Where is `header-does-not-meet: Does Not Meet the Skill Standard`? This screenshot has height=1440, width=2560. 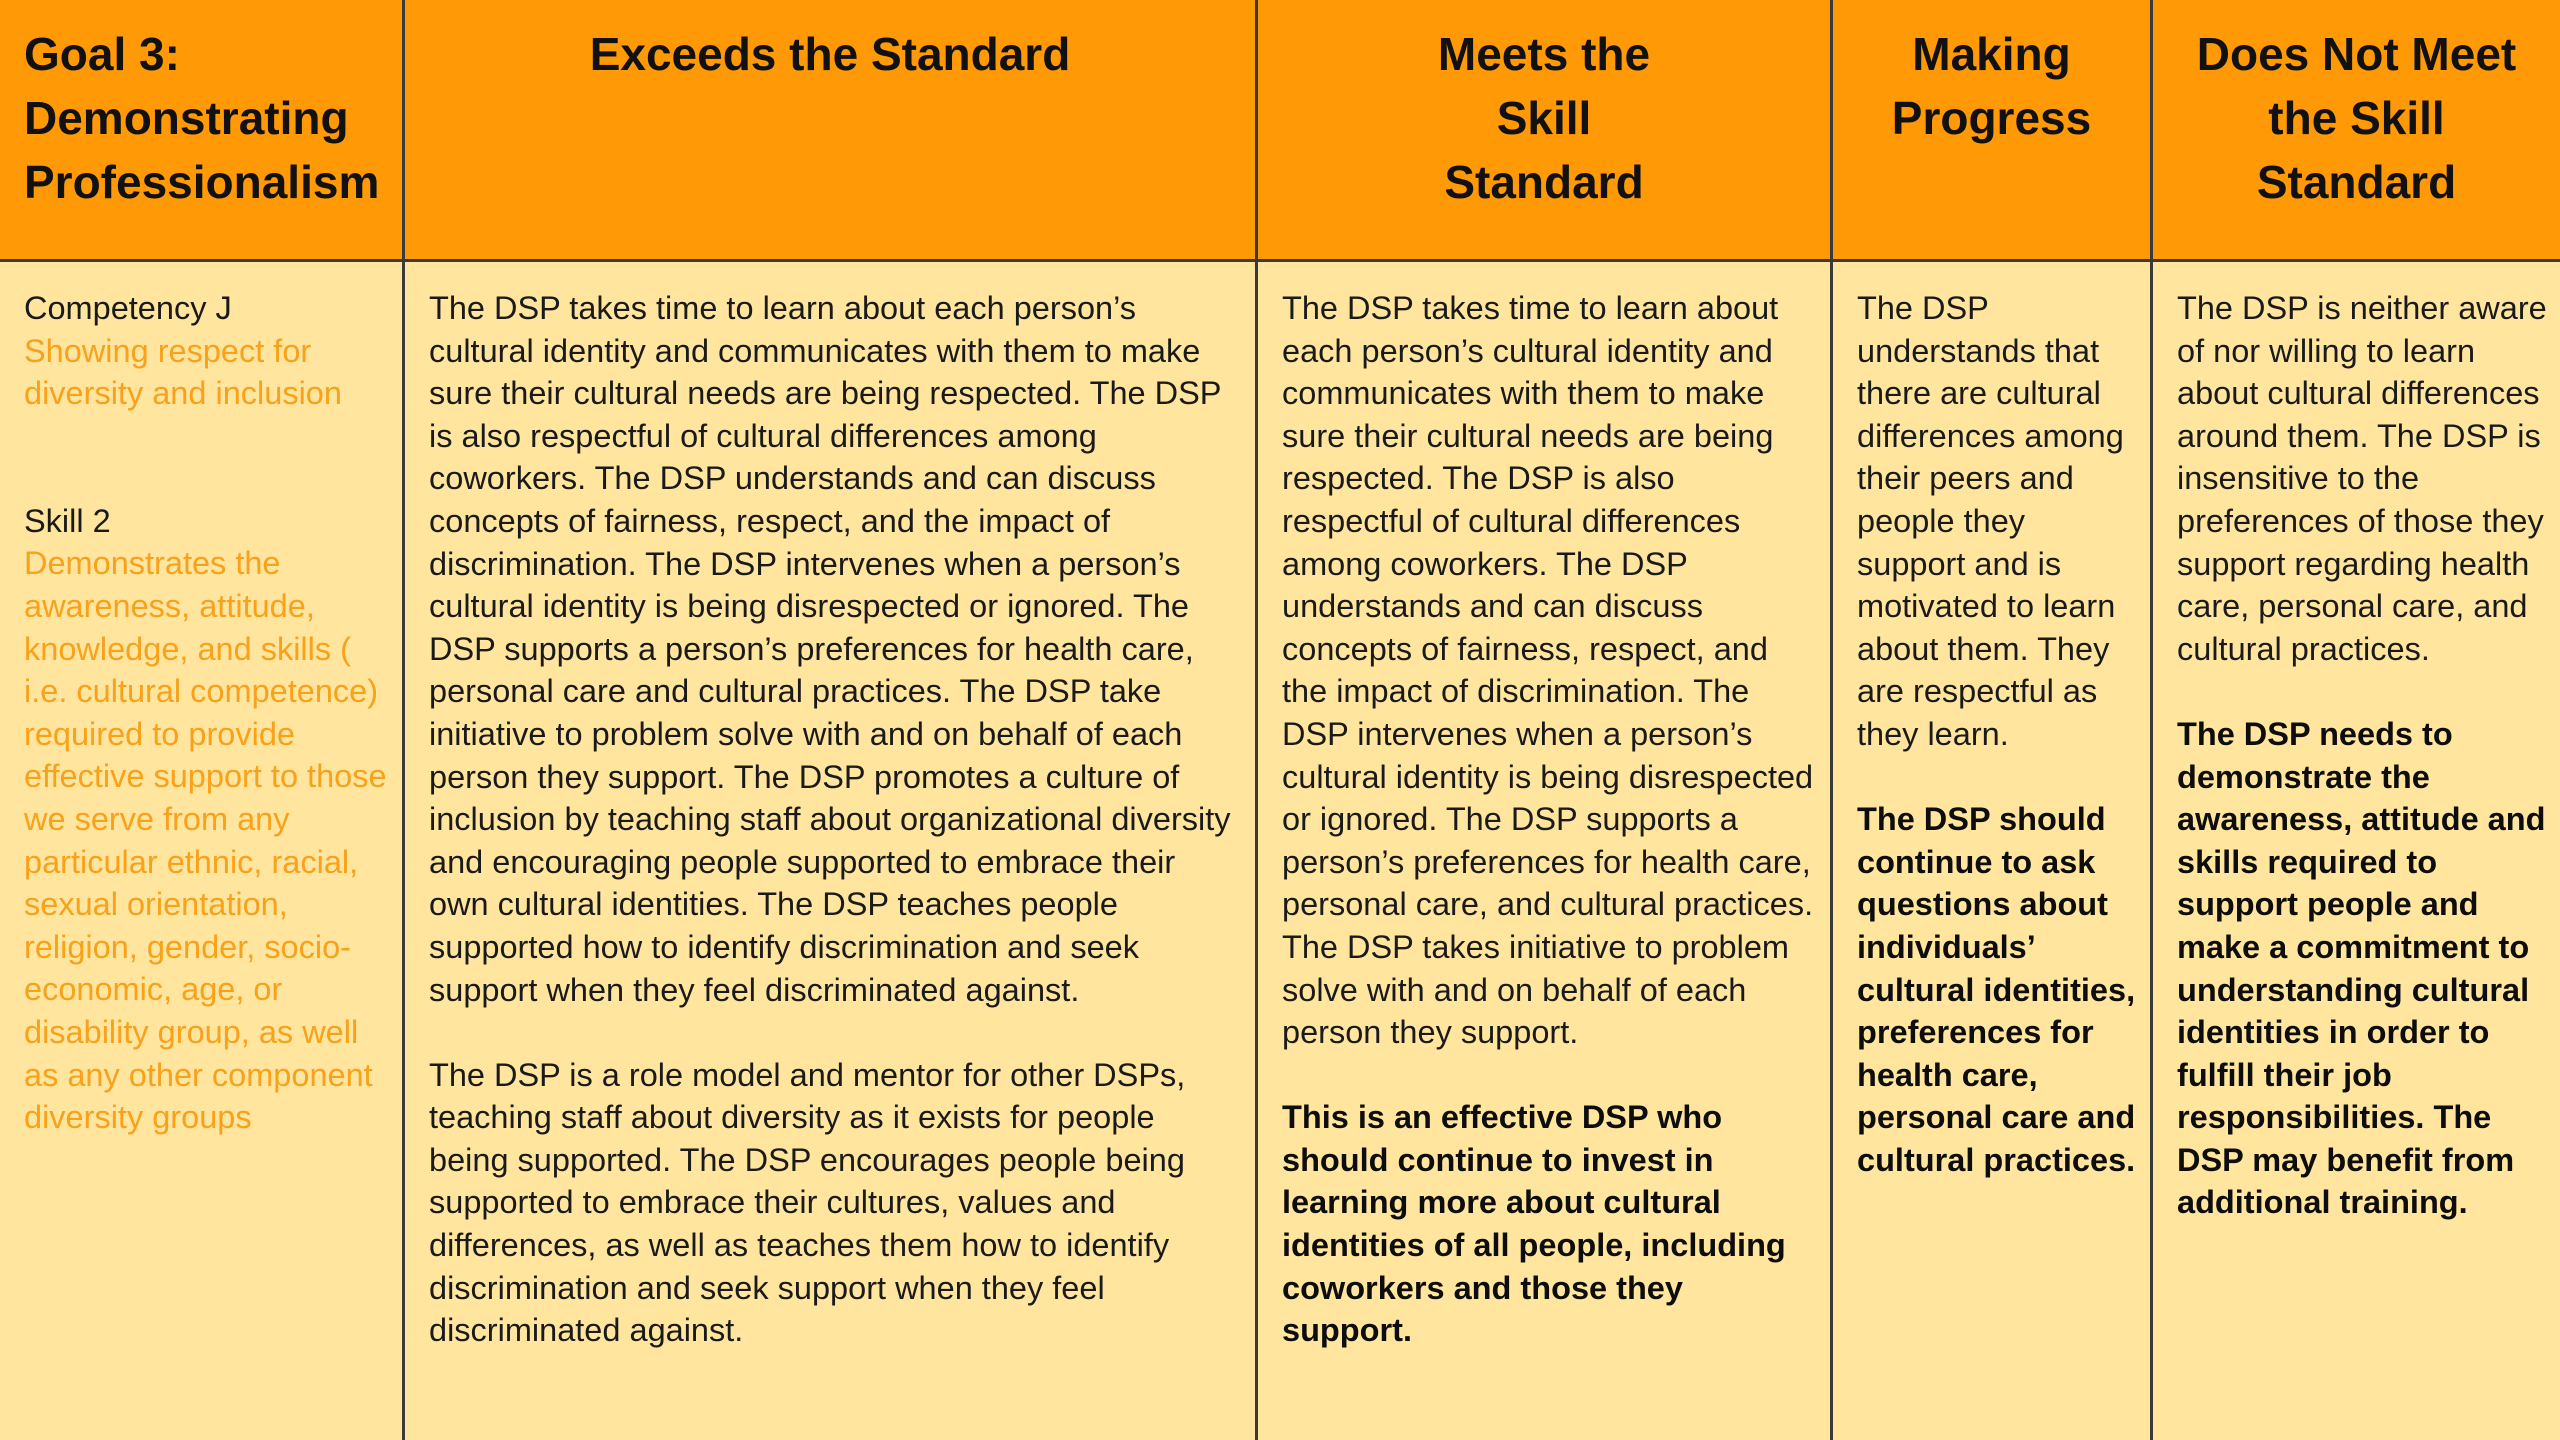
header-does-not-meet: Does Not Meet the Skill Standard is located at coordinates (2356, 131).